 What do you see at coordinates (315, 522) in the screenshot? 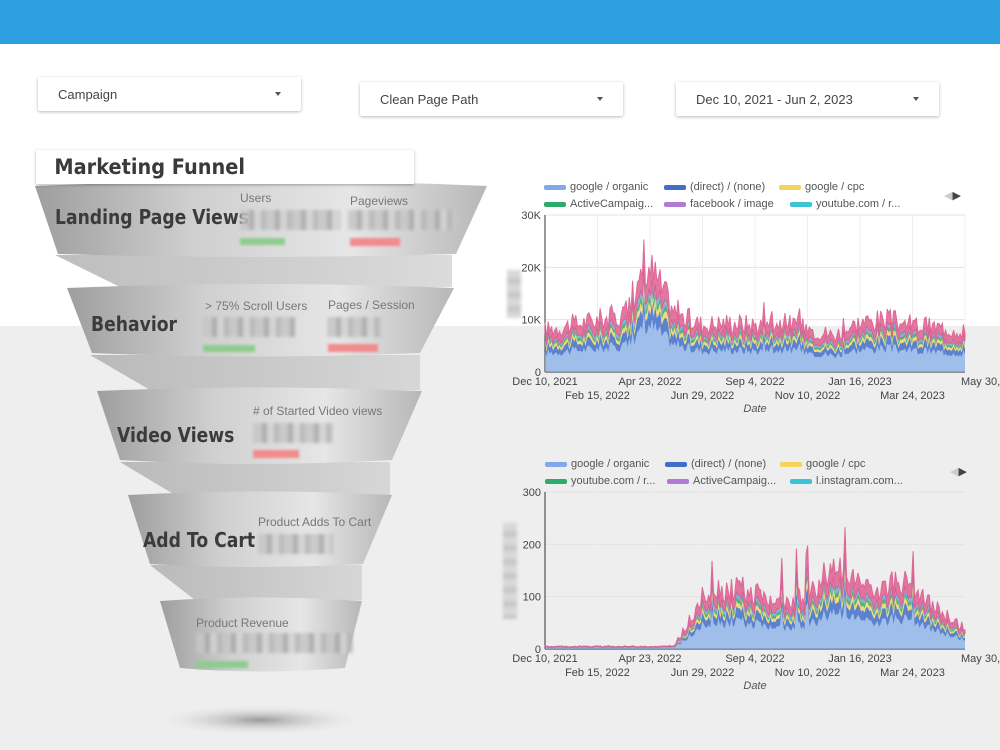
I see `metric-adds-to-cart-label: Product Adds To Cart` at bounding box center [315, 522].